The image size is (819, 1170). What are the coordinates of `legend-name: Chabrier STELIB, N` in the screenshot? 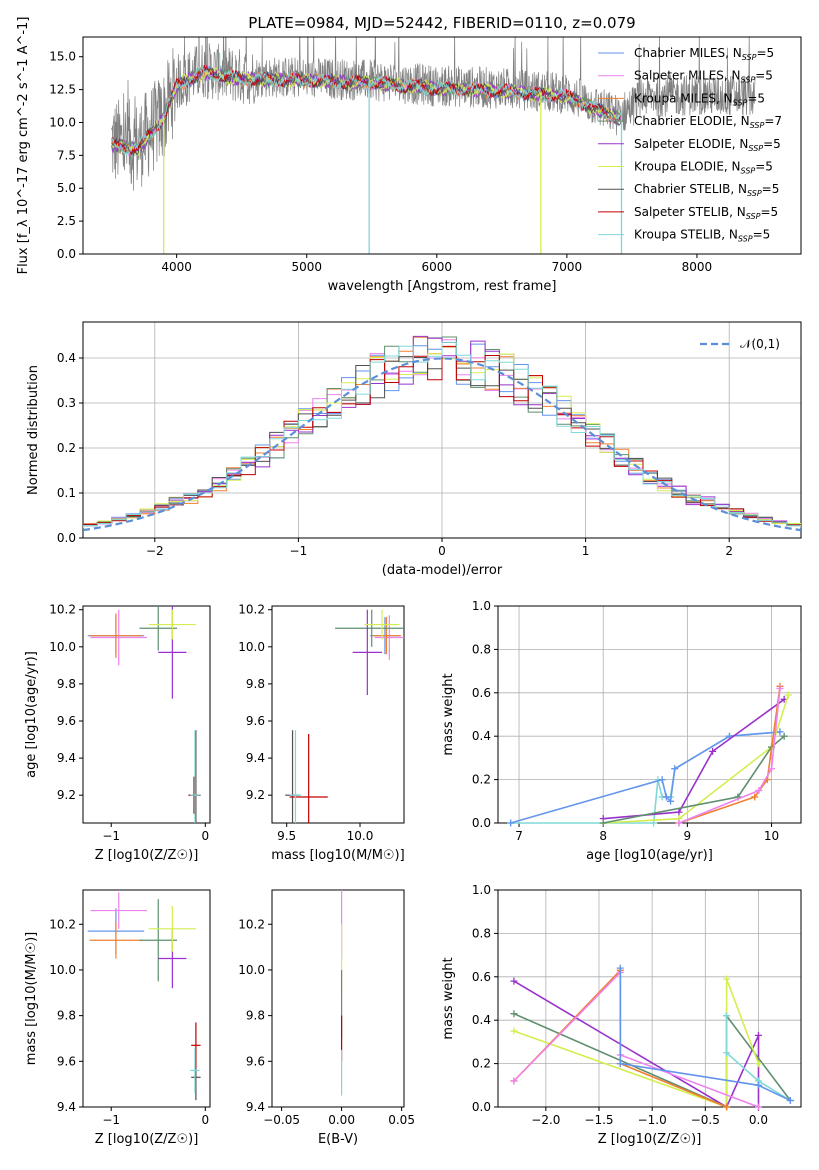 It's located at (690, 189).